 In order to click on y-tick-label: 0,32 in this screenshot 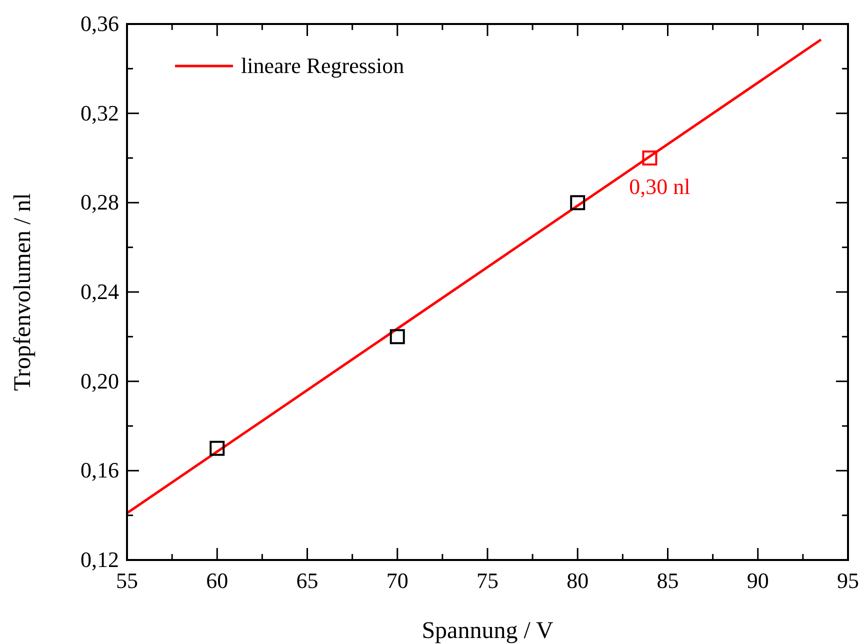, I will do `click(99, 113)`.